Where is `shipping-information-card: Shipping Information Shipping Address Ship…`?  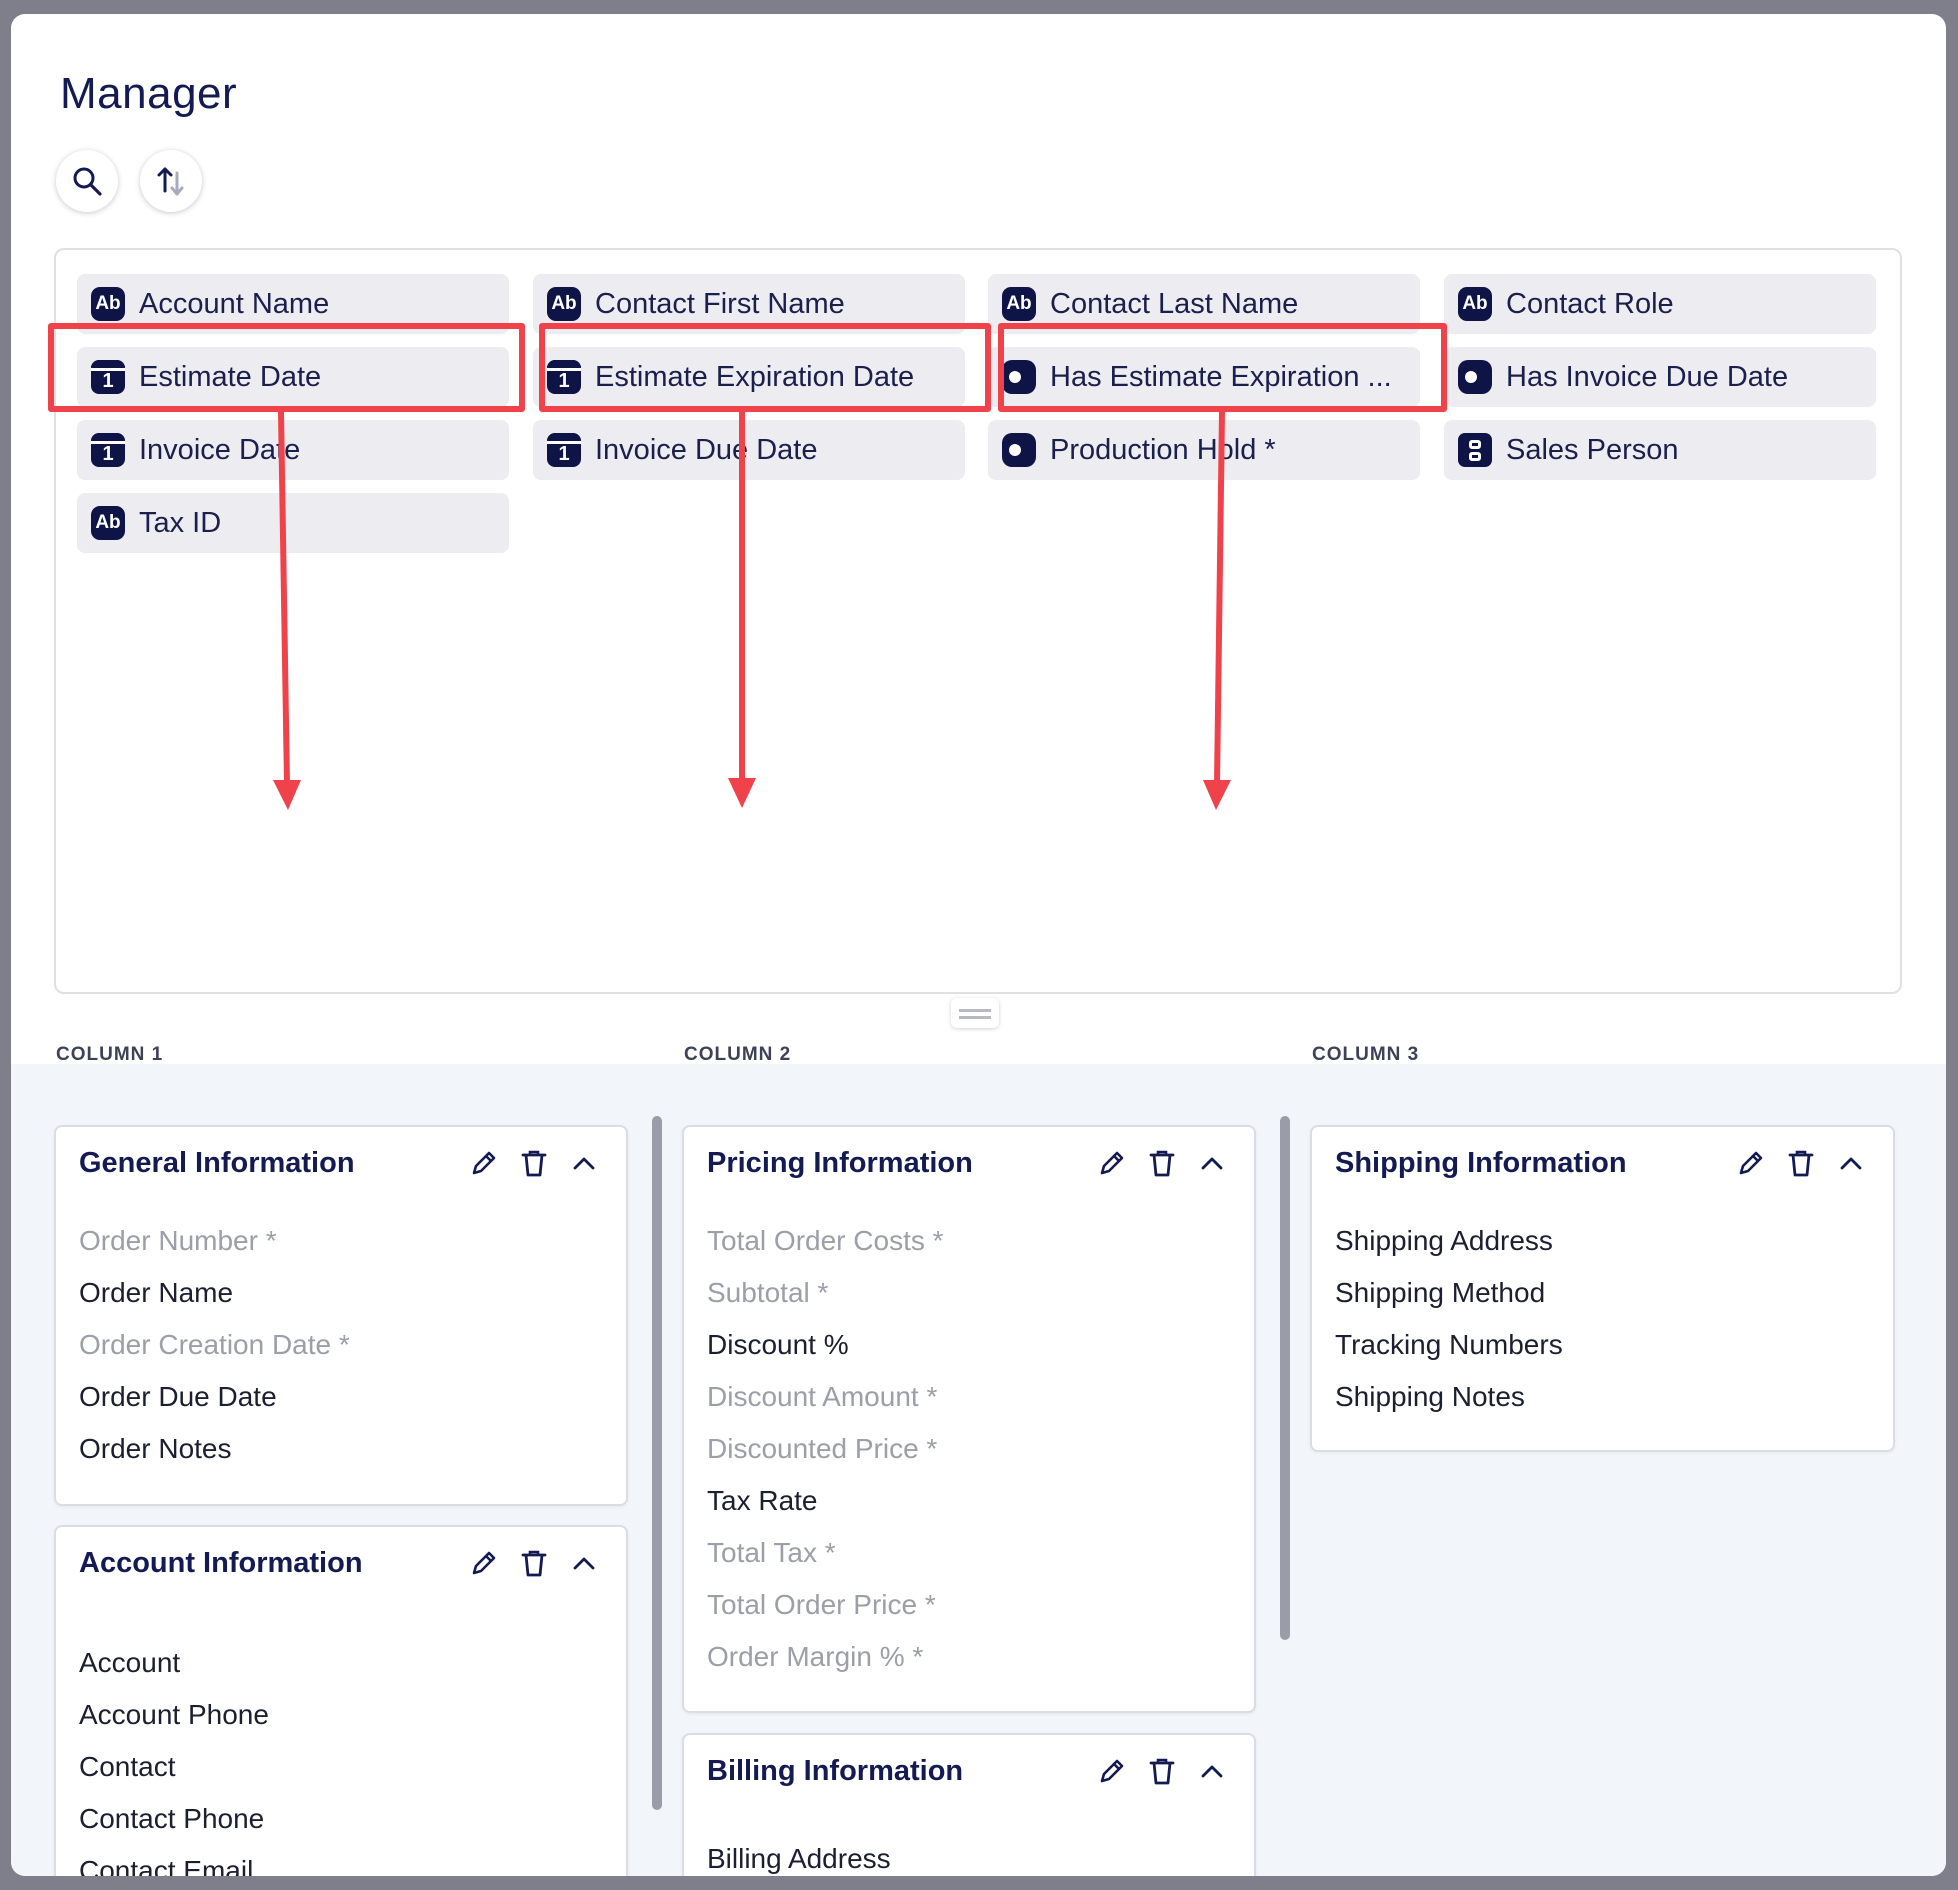 shipping-information-card: Shipping Information Shipping Address Ship… is located at coordinates (1602, 1288).